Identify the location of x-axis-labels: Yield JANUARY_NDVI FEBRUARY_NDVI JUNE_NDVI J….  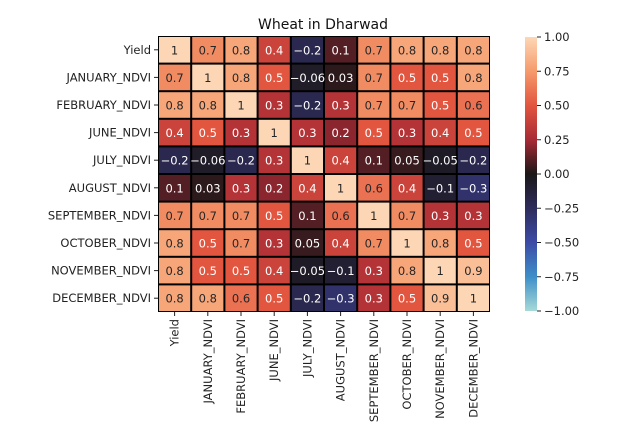
(324, 367).